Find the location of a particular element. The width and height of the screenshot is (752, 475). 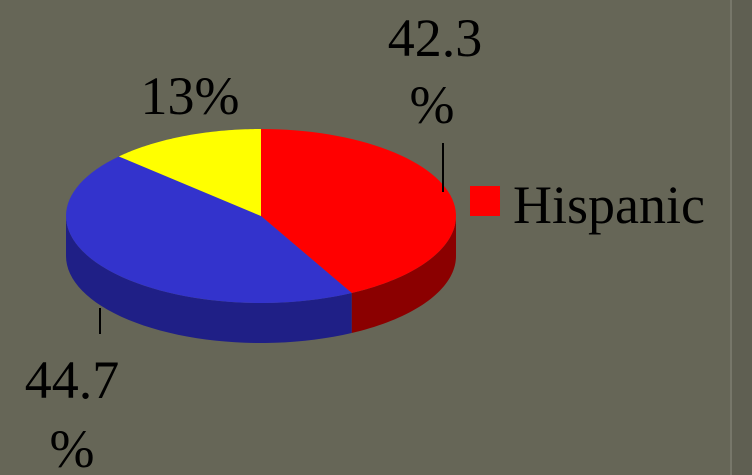

pie-slice-hispanic is located at coordinates (358, 211).